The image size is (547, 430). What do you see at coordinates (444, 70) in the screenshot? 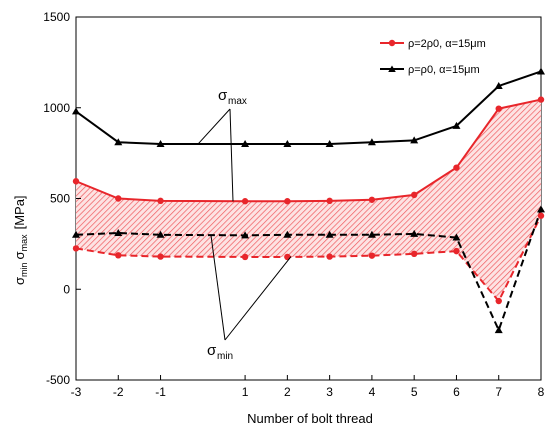
I see `legend-label-series-2: ρ=ρ0, α=15μm` at bounding box center [444, 70].